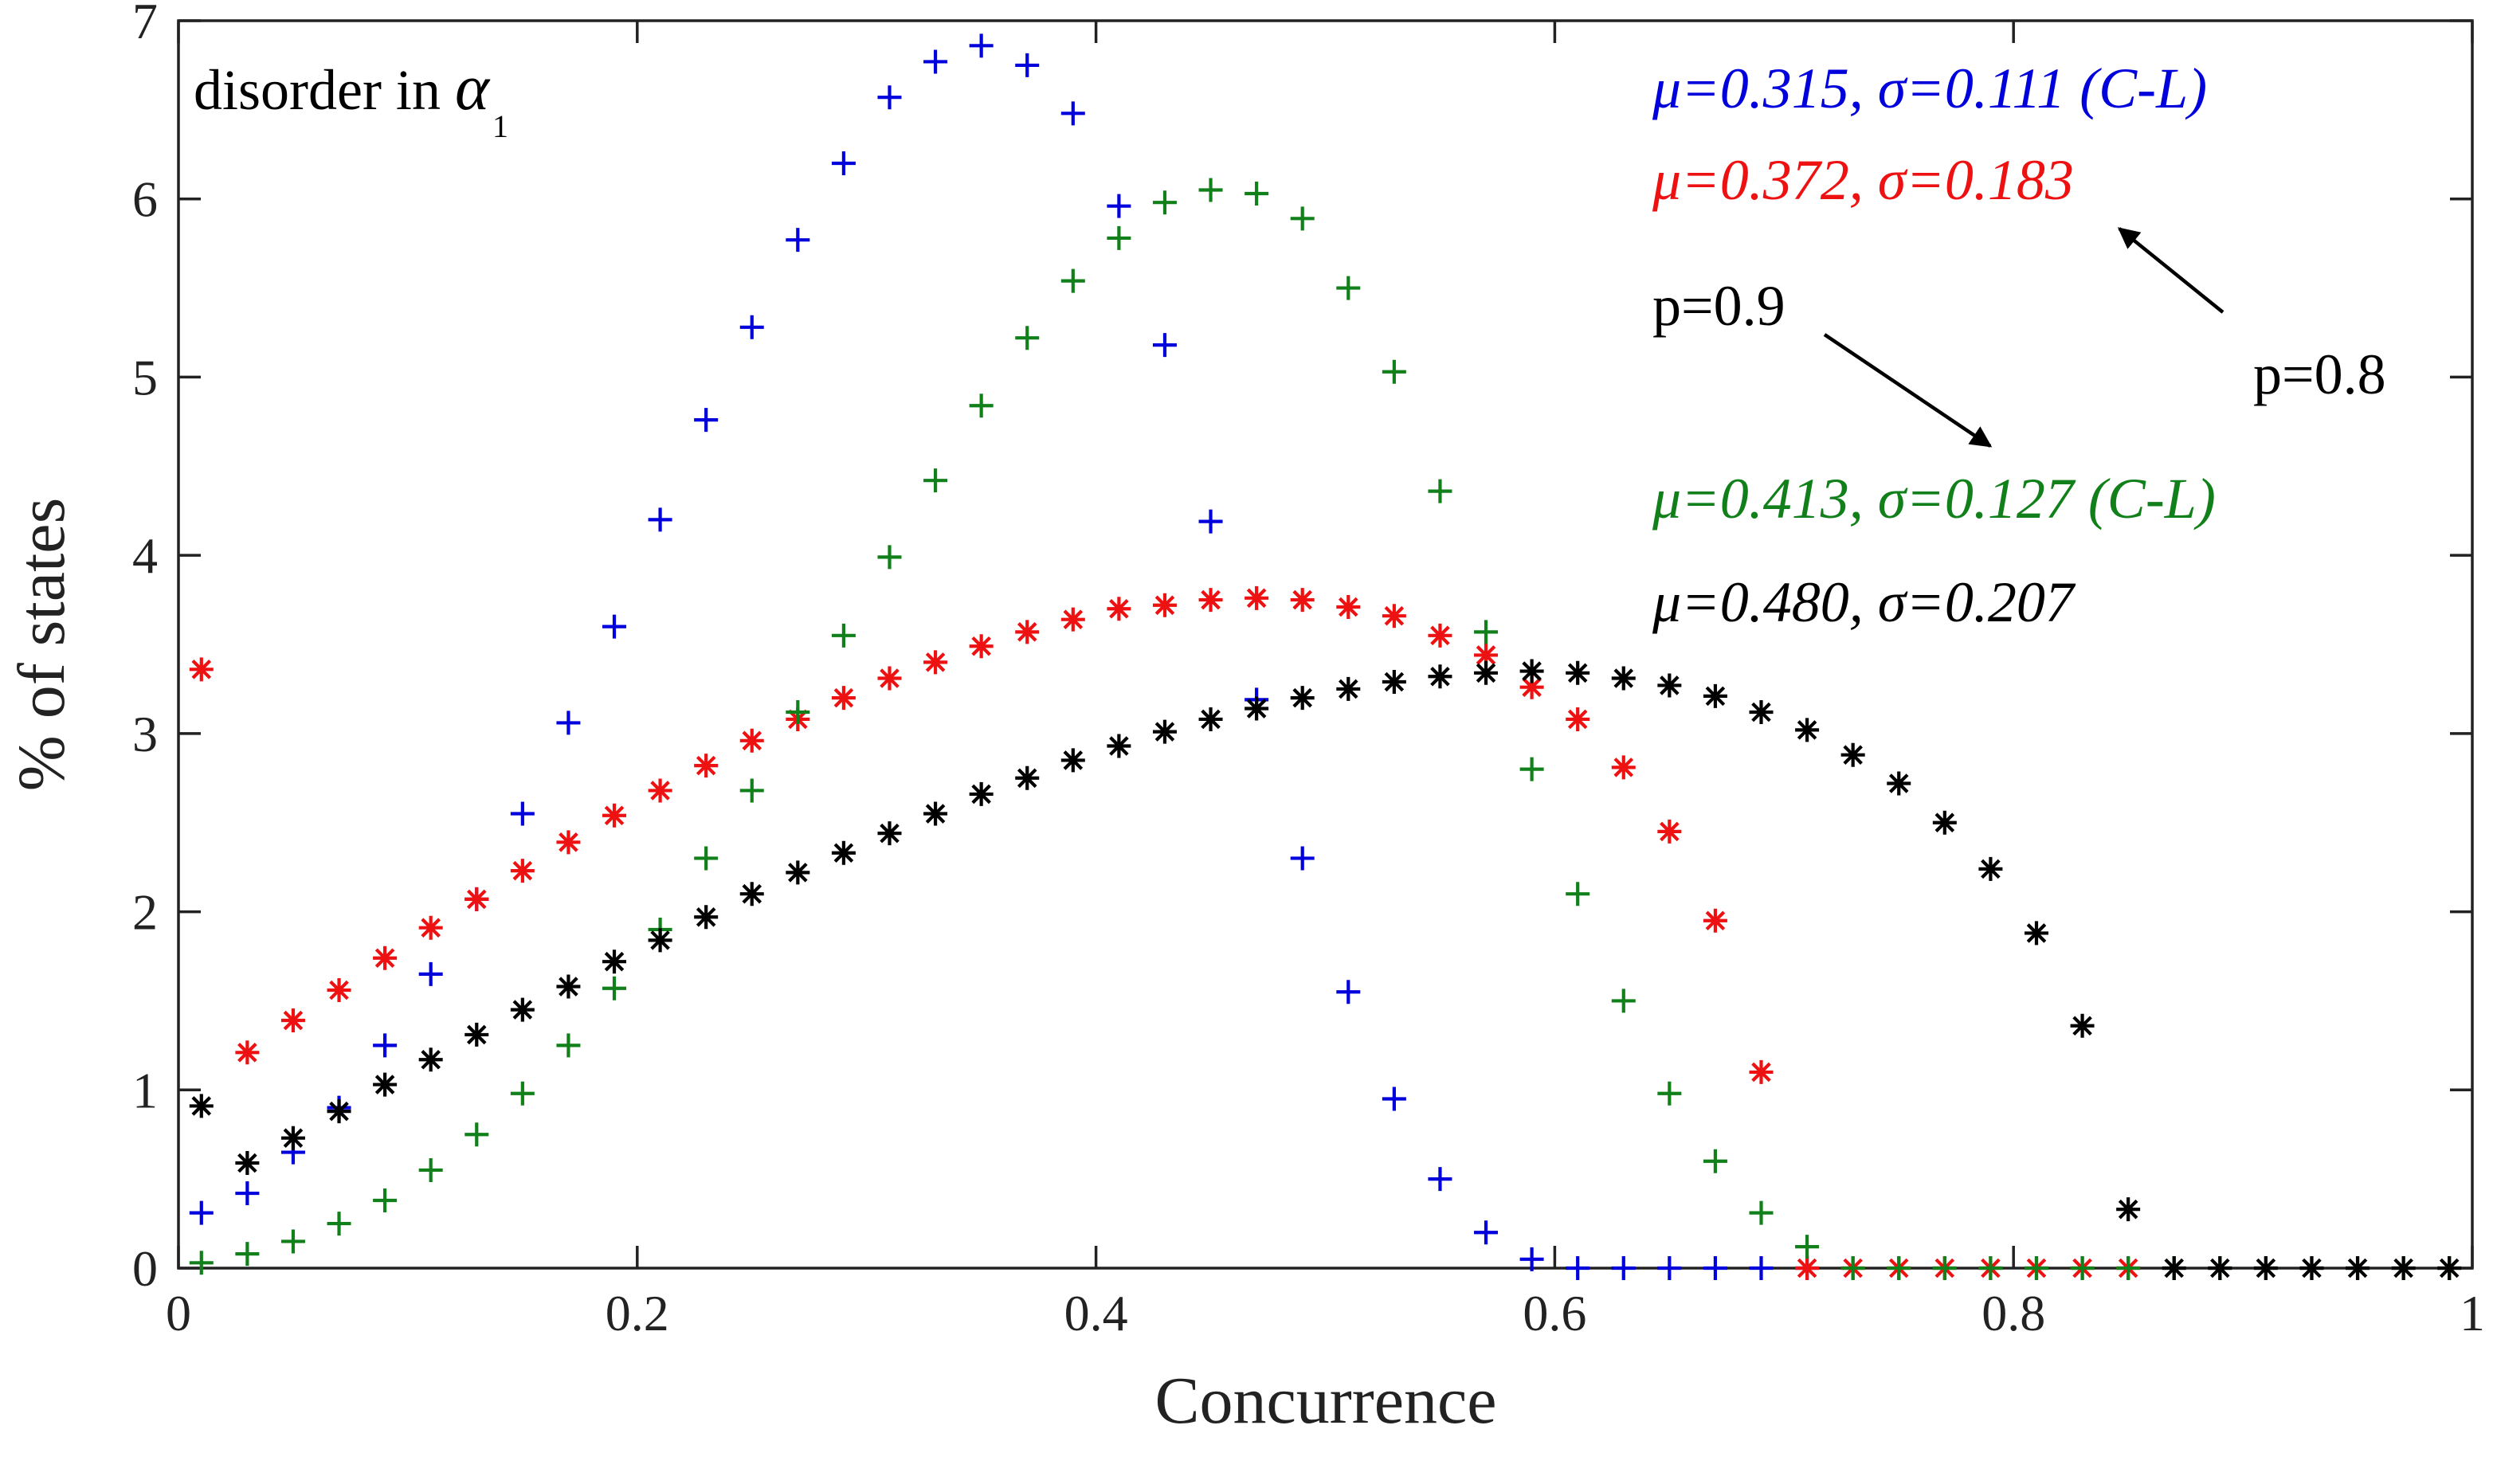 The image size is (2493, 1484). Describe the element at coordinates (1908, 390) in the screenshot. I see `arrow-p09` at that location.